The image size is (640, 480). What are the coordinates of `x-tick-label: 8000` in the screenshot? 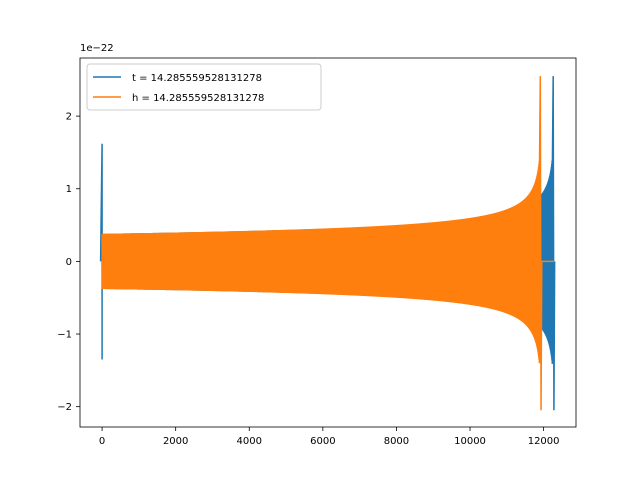 It's located at (396, 441).